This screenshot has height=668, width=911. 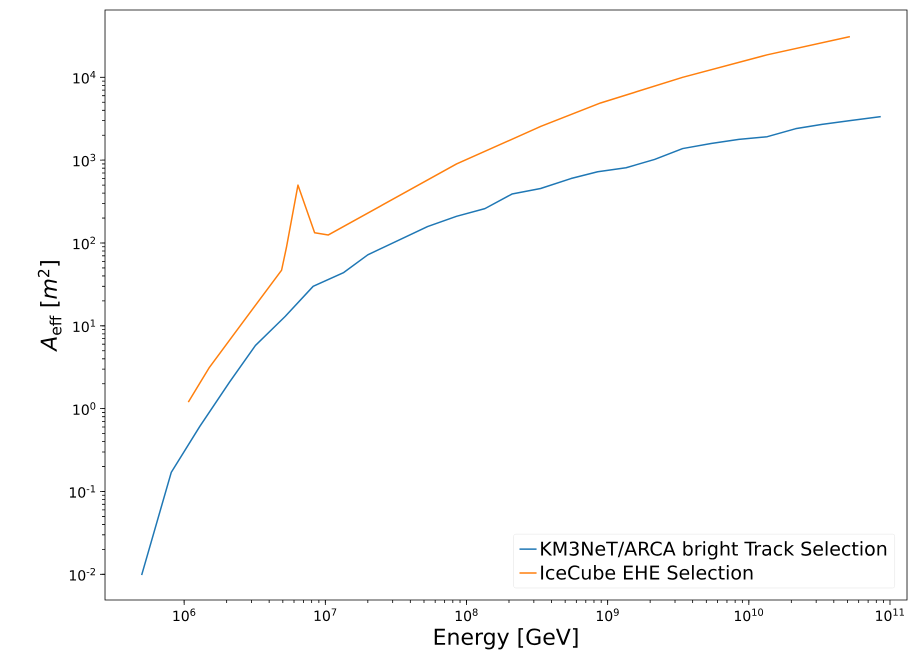 I want to click on y-tick-label: 10$^{4}$, so click(x=84, y=77).